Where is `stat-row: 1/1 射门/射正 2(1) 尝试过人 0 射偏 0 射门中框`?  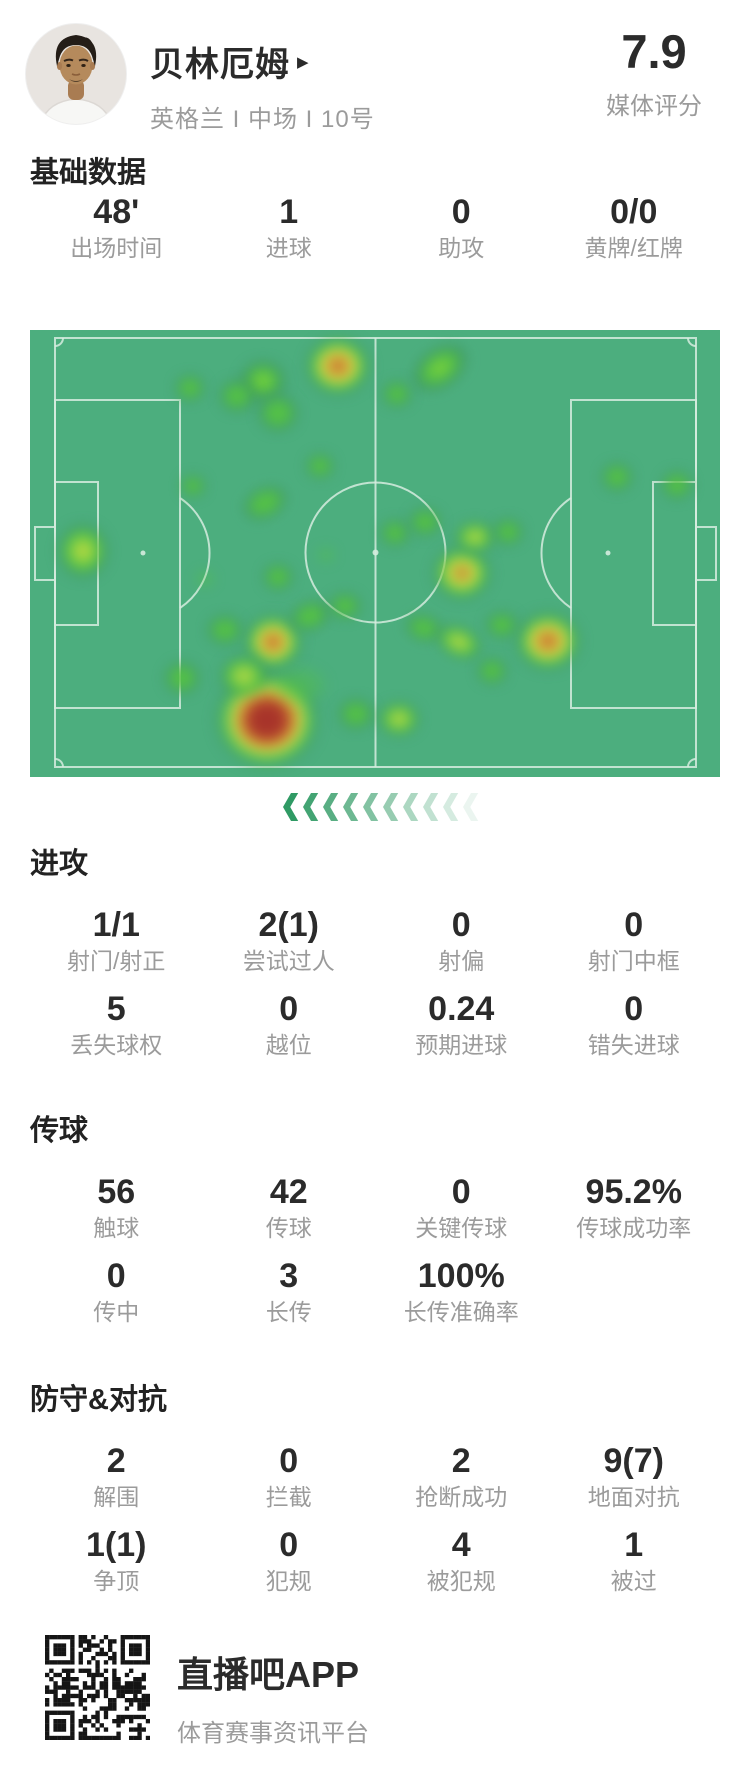 stat-row: 1/1 射门/射正 2(1) 尝试过人 0 射偏 0 射门中框 is located at coordinates (375, 941).